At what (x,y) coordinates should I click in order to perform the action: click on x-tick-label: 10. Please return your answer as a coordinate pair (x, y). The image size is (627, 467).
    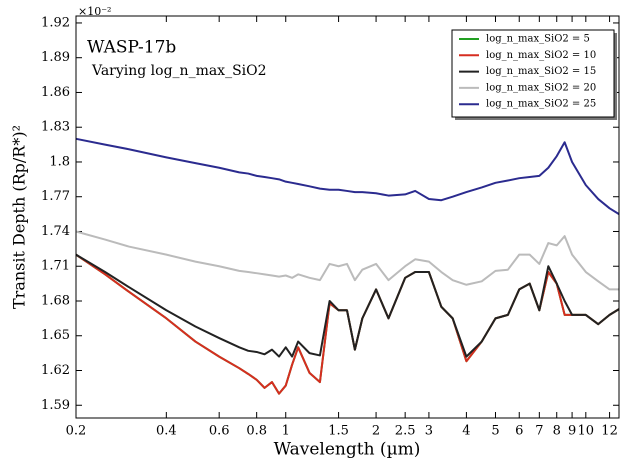
    Looking at the image, I should click on (586, 431).